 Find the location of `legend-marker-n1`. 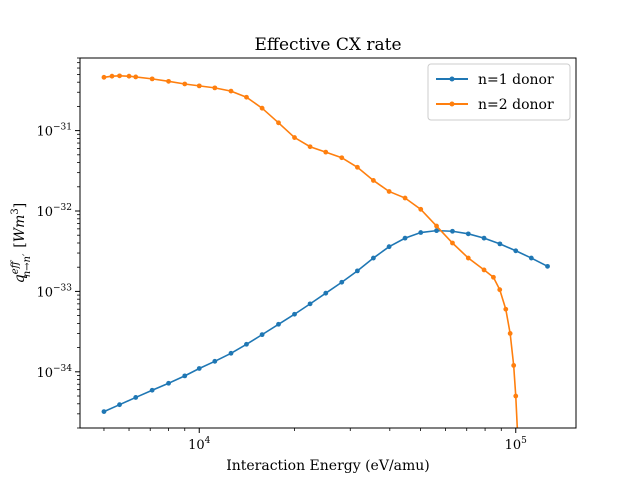

legend-marker-n1 is located at coordinates (452, 79).